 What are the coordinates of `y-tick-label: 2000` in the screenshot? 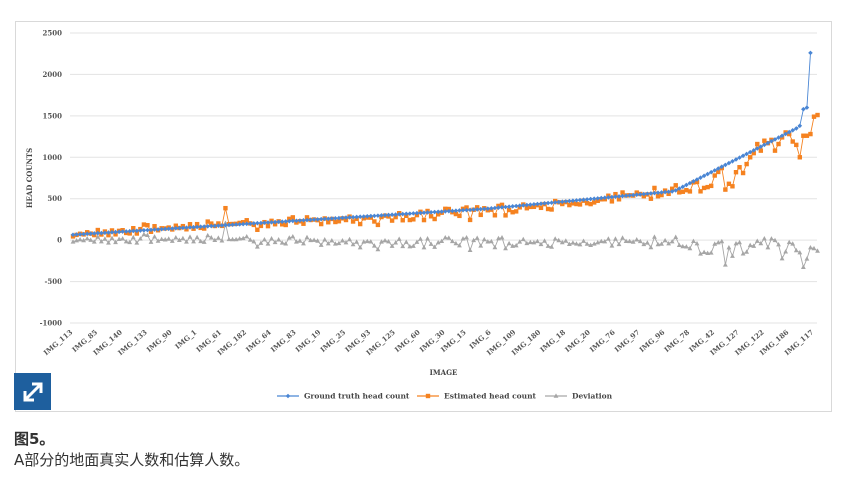 It's located at (53, 74).